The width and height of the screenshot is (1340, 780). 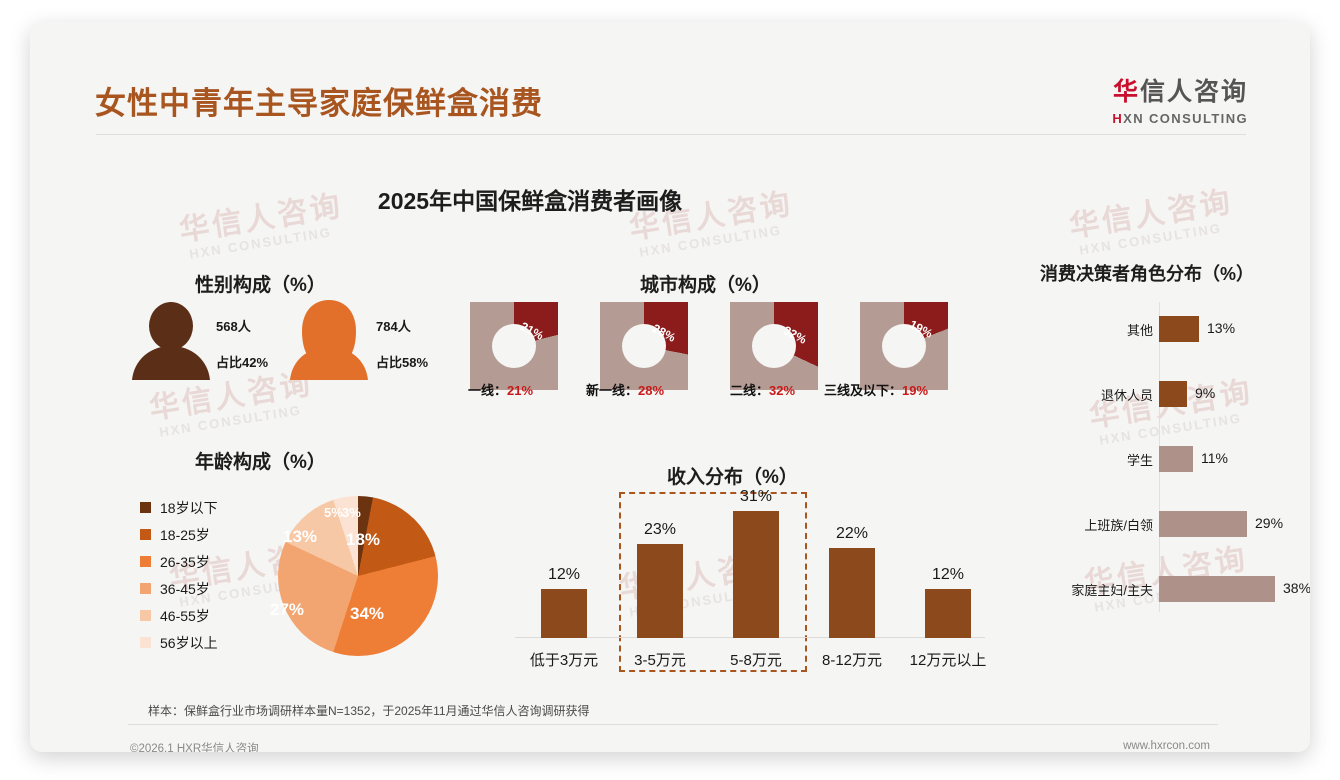 I want to click on gender-female-group, so click(x=329, y=342).